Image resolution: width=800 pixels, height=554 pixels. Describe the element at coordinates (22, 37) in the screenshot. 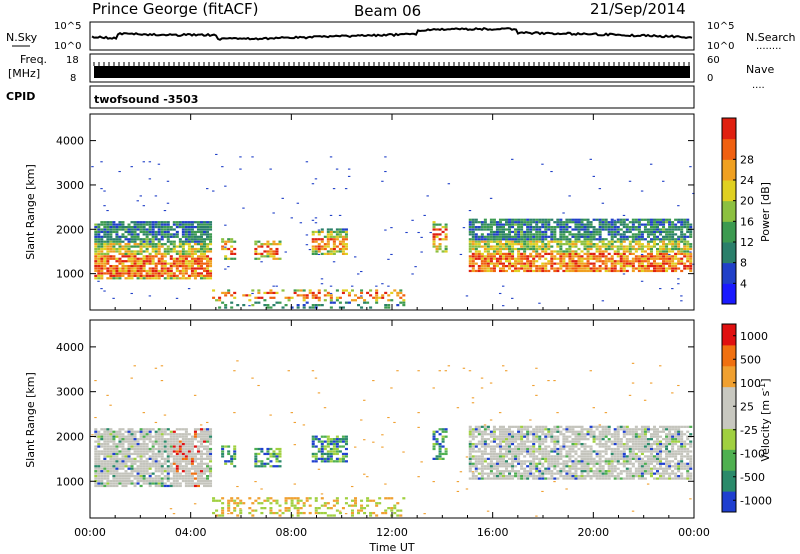

I see `nsky-label: N.Sky` at that location.